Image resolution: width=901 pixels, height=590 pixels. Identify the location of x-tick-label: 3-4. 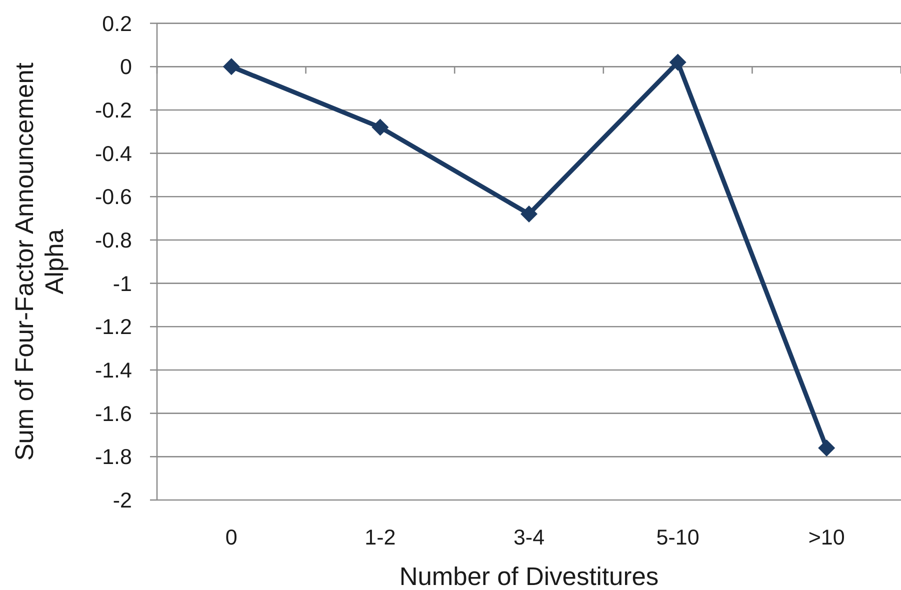
(529, 538).